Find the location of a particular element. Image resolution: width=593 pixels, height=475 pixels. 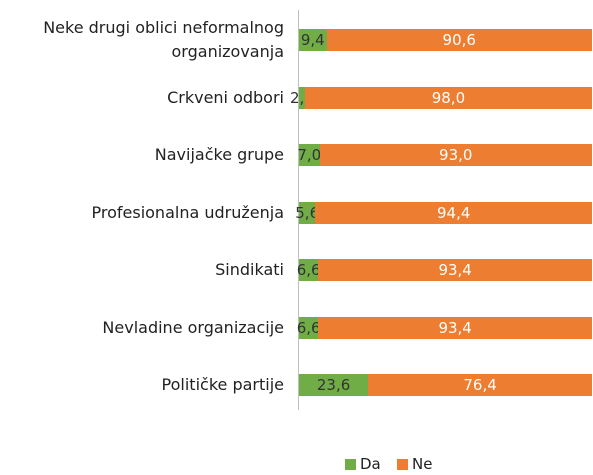

legend-label: Ne is located at coordinates (422, 464).